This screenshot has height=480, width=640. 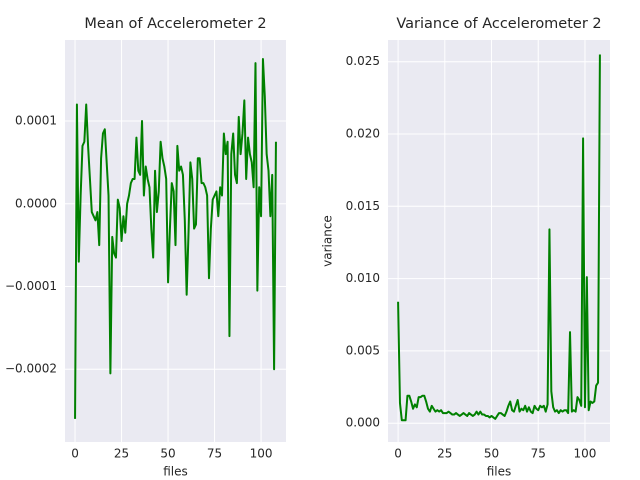 What do you see at coordinates (363, 61) in the screenshot?
I see `y-tick-label: 0.025` at bounding box center [363, 61].